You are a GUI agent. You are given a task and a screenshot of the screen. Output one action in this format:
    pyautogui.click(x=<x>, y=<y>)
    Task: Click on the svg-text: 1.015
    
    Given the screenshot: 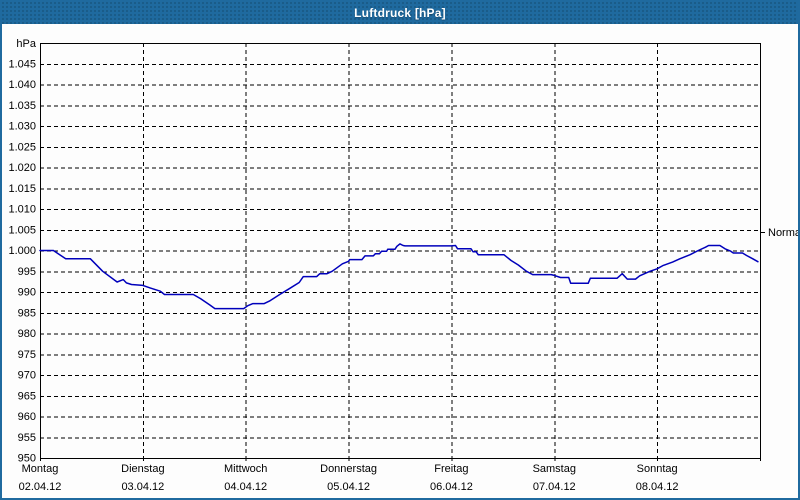 What is the action you would take?
    pyautogui.click(x=22, y=189)
    